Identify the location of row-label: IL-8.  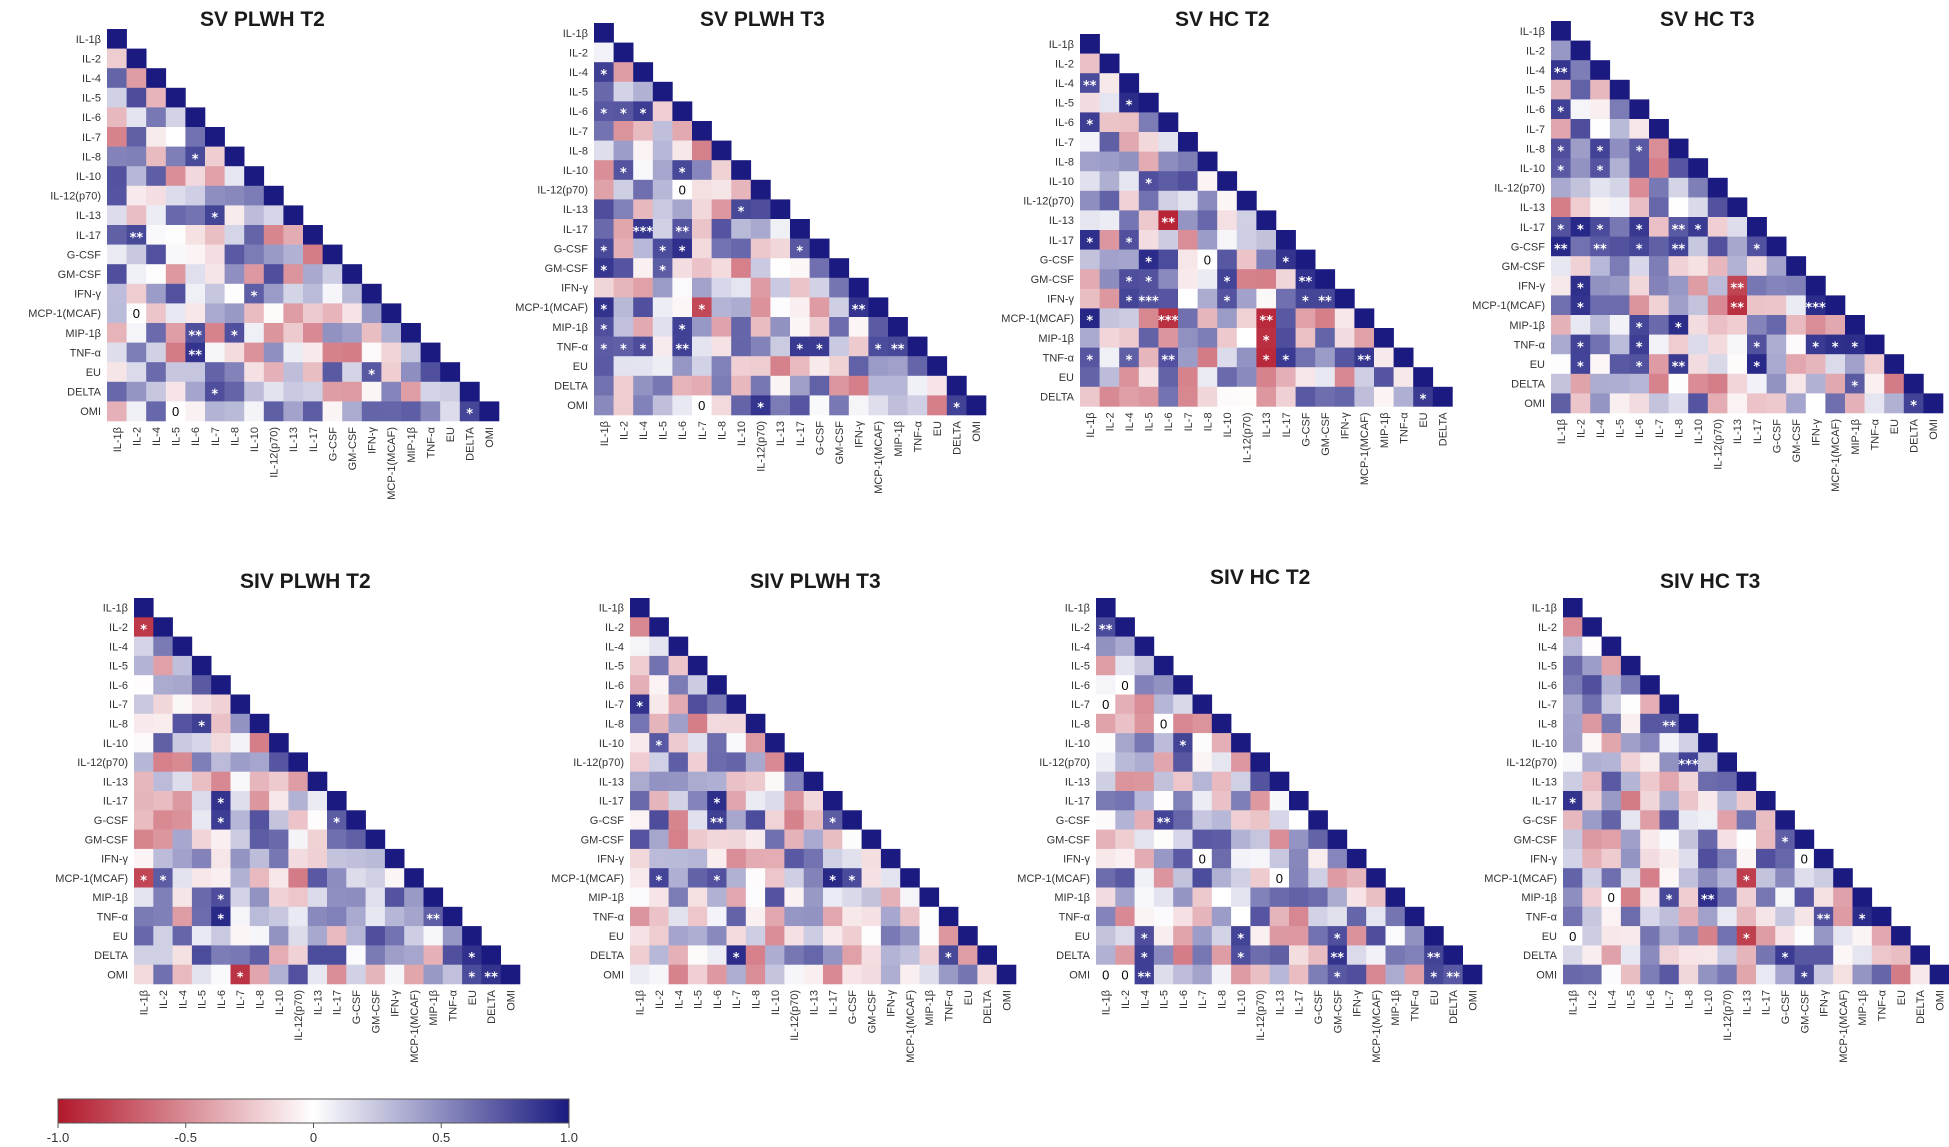
(118, 724).